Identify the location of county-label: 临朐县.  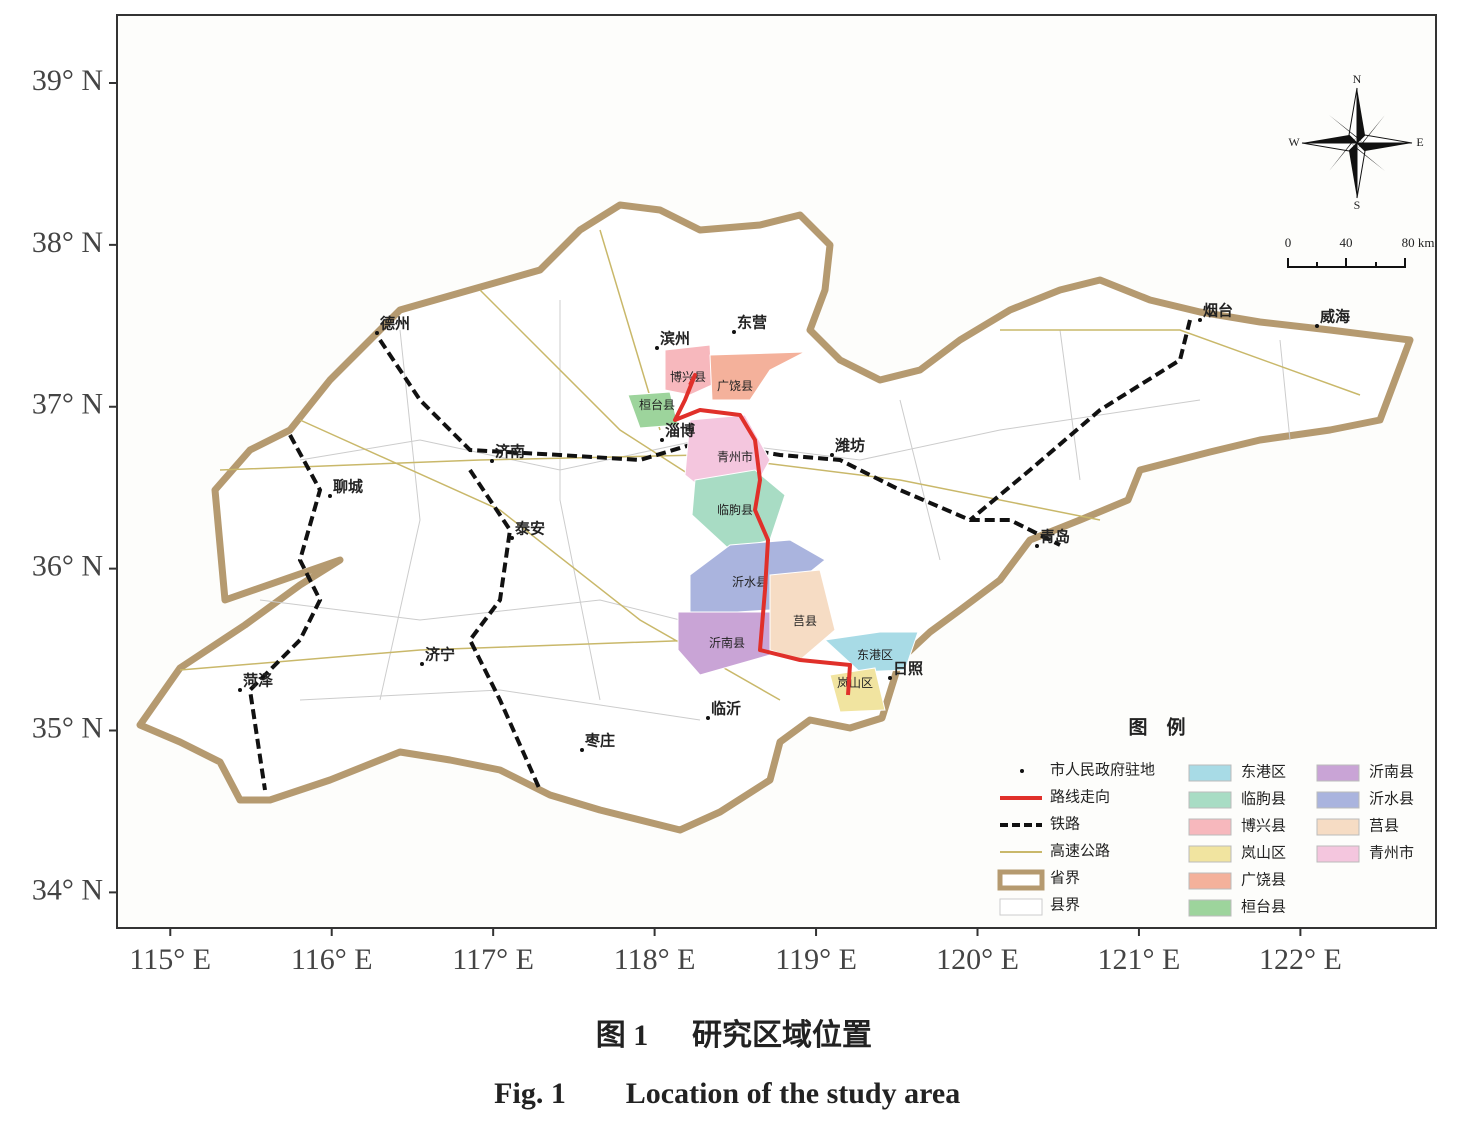
(735, 509).